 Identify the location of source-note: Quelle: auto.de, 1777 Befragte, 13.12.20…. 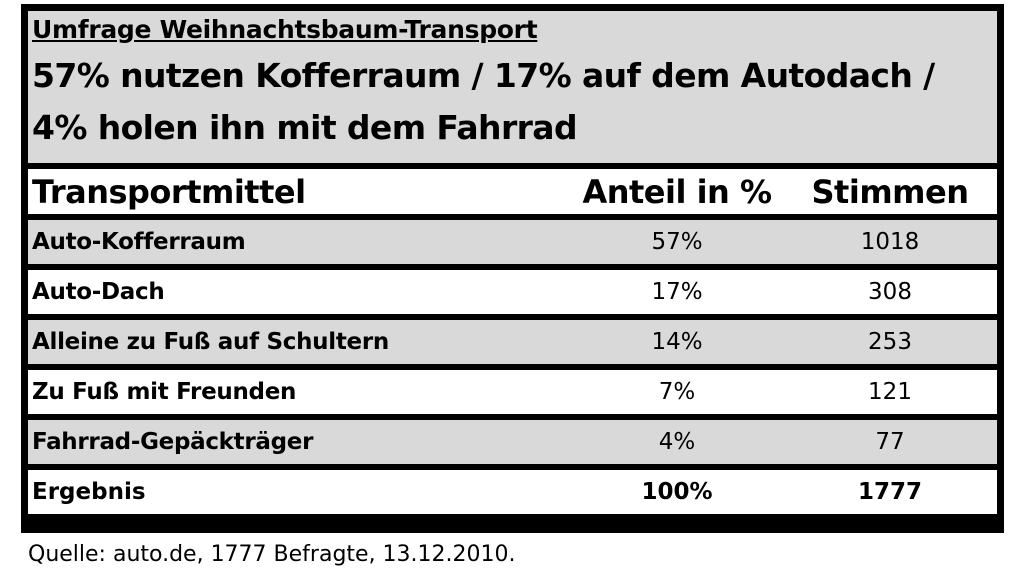
(272, 554).